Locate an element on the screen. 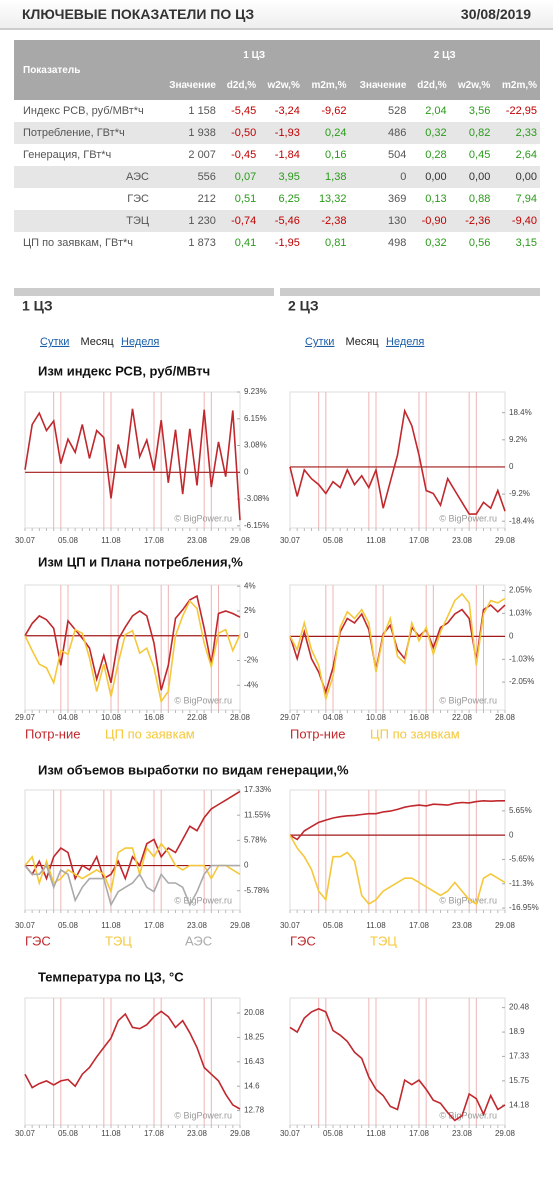  x-tick-label: 22.08 is located at coordinates (197, 717).